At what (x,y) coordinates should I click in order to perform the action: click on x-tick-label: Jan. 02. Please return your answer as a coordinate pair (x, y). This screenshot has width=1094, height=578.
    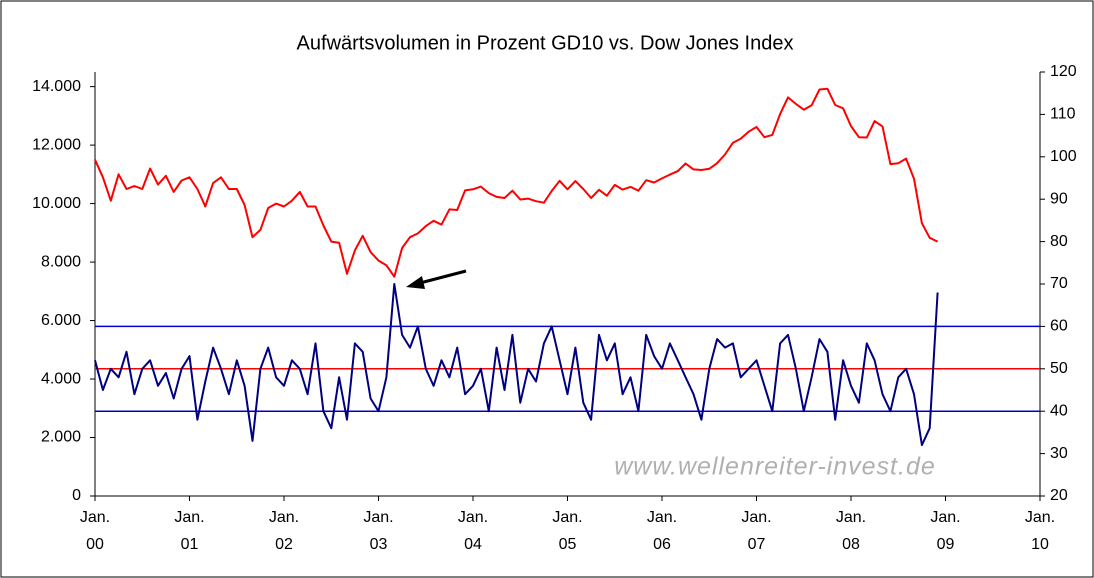
    Looking at the image, I should click on (284, 531).